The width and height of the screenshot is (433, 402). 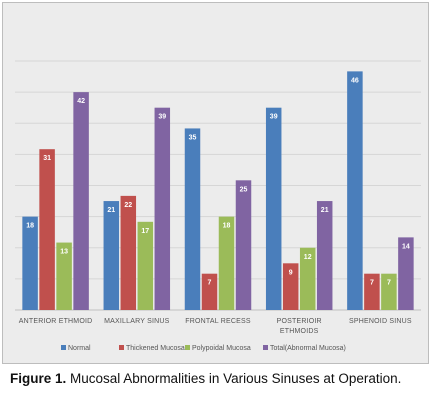 I want to click on data-label: 9, so click(x=291, y=272).